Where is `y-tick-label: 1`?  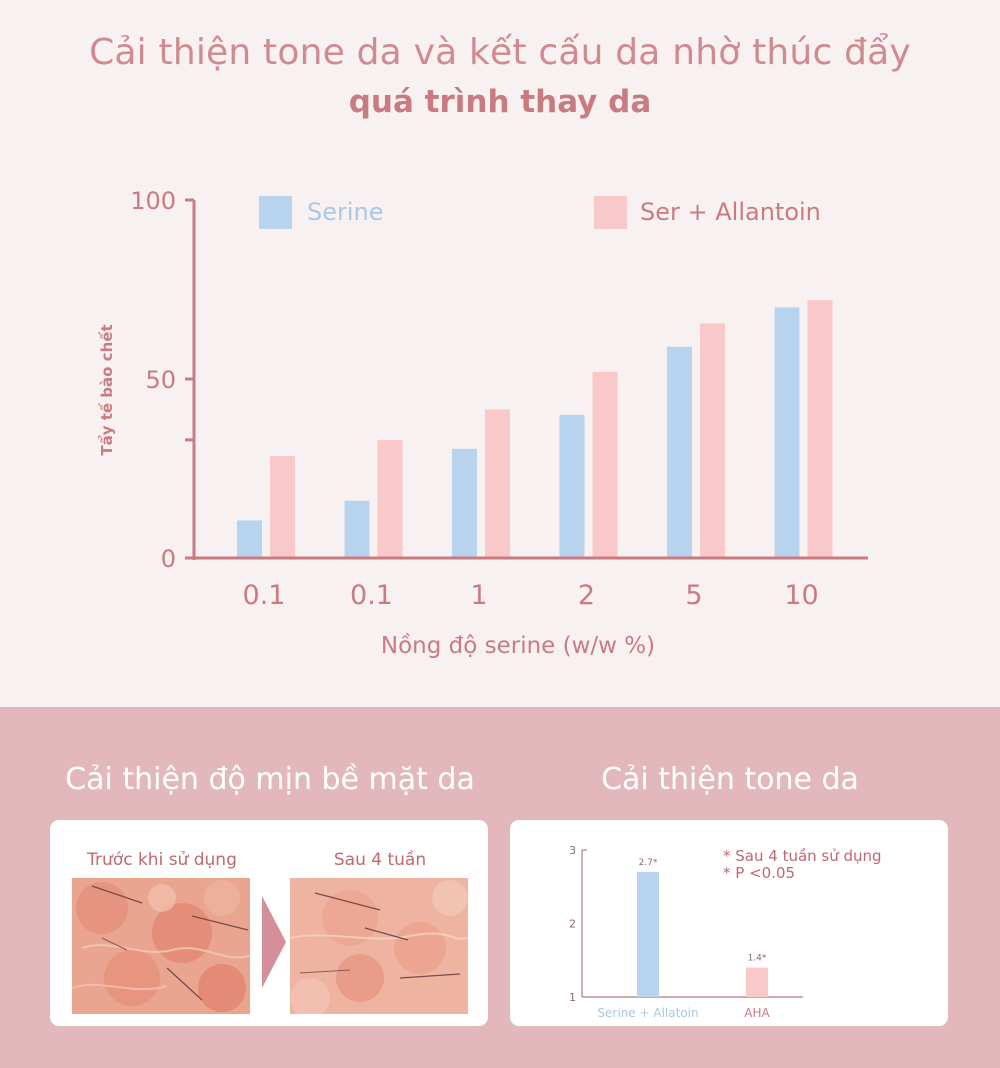
y-tick-label: 1 is located at coordinates (572, 997).